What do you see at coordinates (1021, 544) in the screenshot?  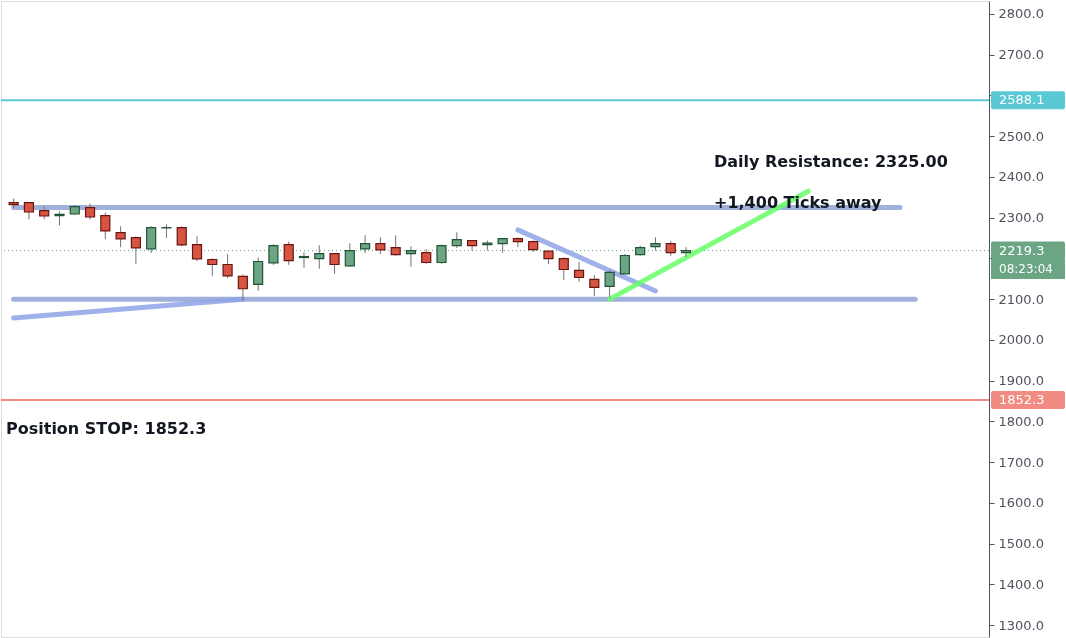 I see `y-tick-label: 1500.0` at bounding box center [1021, 544].